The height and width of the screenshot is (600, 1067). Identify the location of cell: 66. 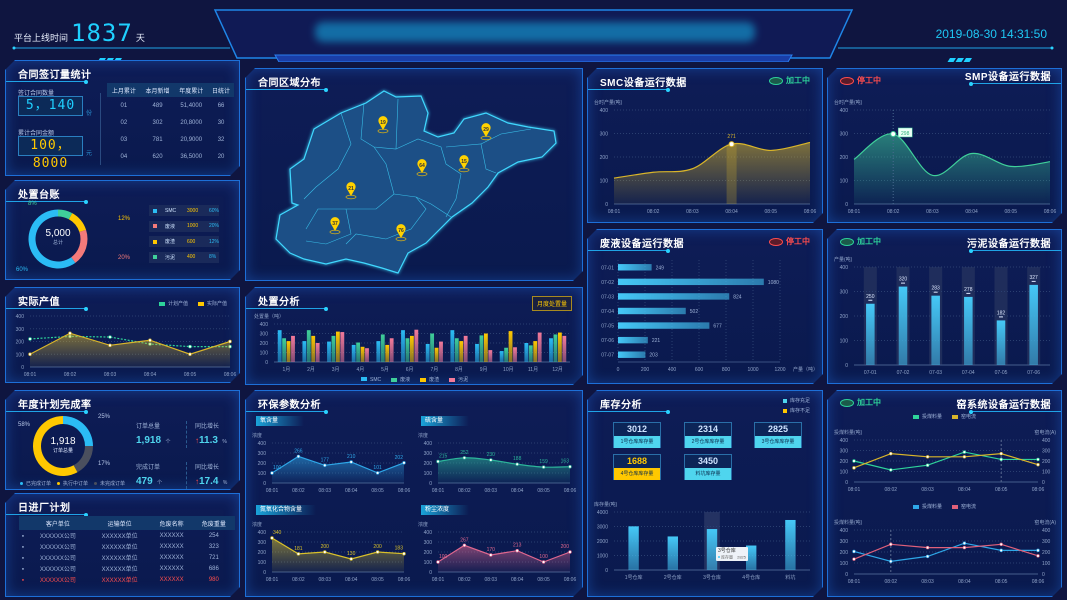
(221, 105).